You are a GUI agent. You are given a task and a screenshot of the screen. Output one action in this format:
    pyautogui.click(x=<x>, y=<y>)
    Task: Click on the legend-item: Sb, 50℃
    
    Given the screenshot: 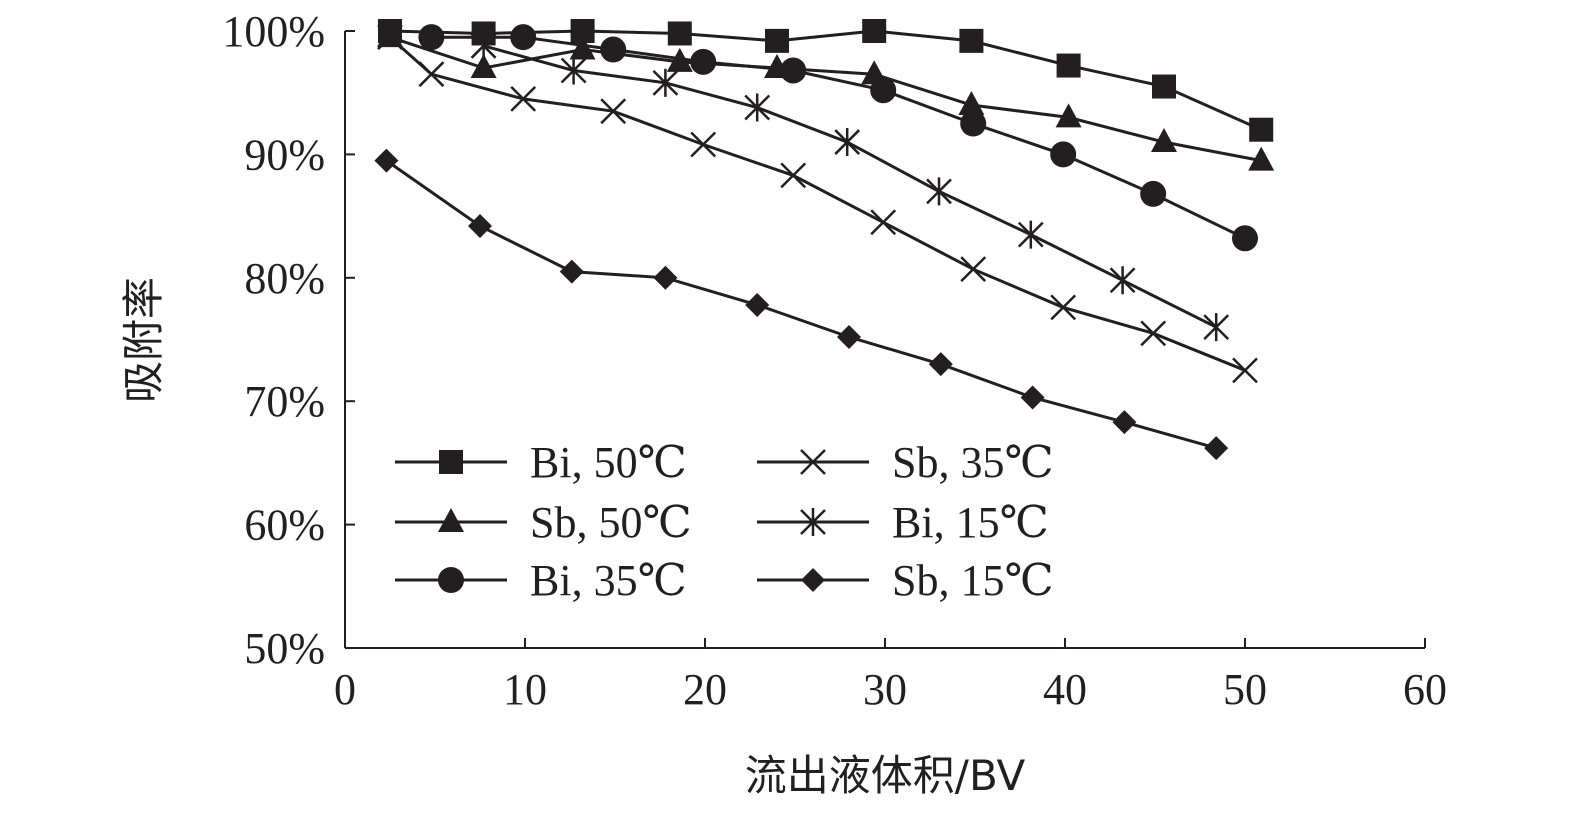 What is the action you would take?
    pyautogui.click(x=543, y=522)
    